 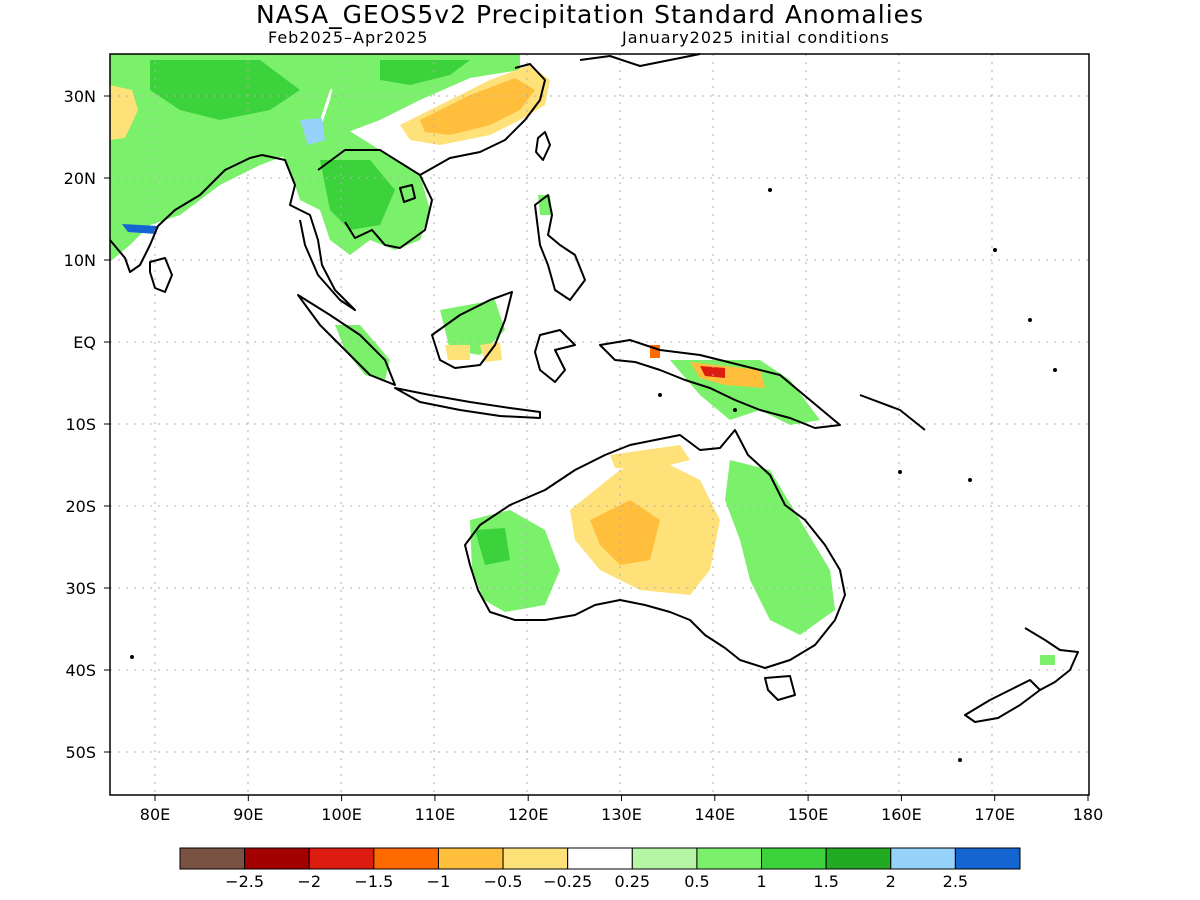 I want to click on anomaly-central-australia-drier, so click(x=625, y=532).